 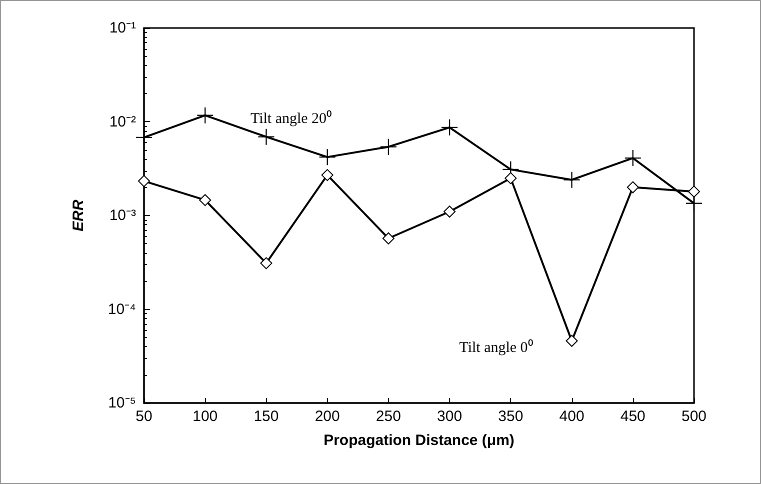 What do you see at coordinates (496, 347) in the screenshot?
I see `annotation: Tilt angle 0⁰` at bounding box center [496, 347].